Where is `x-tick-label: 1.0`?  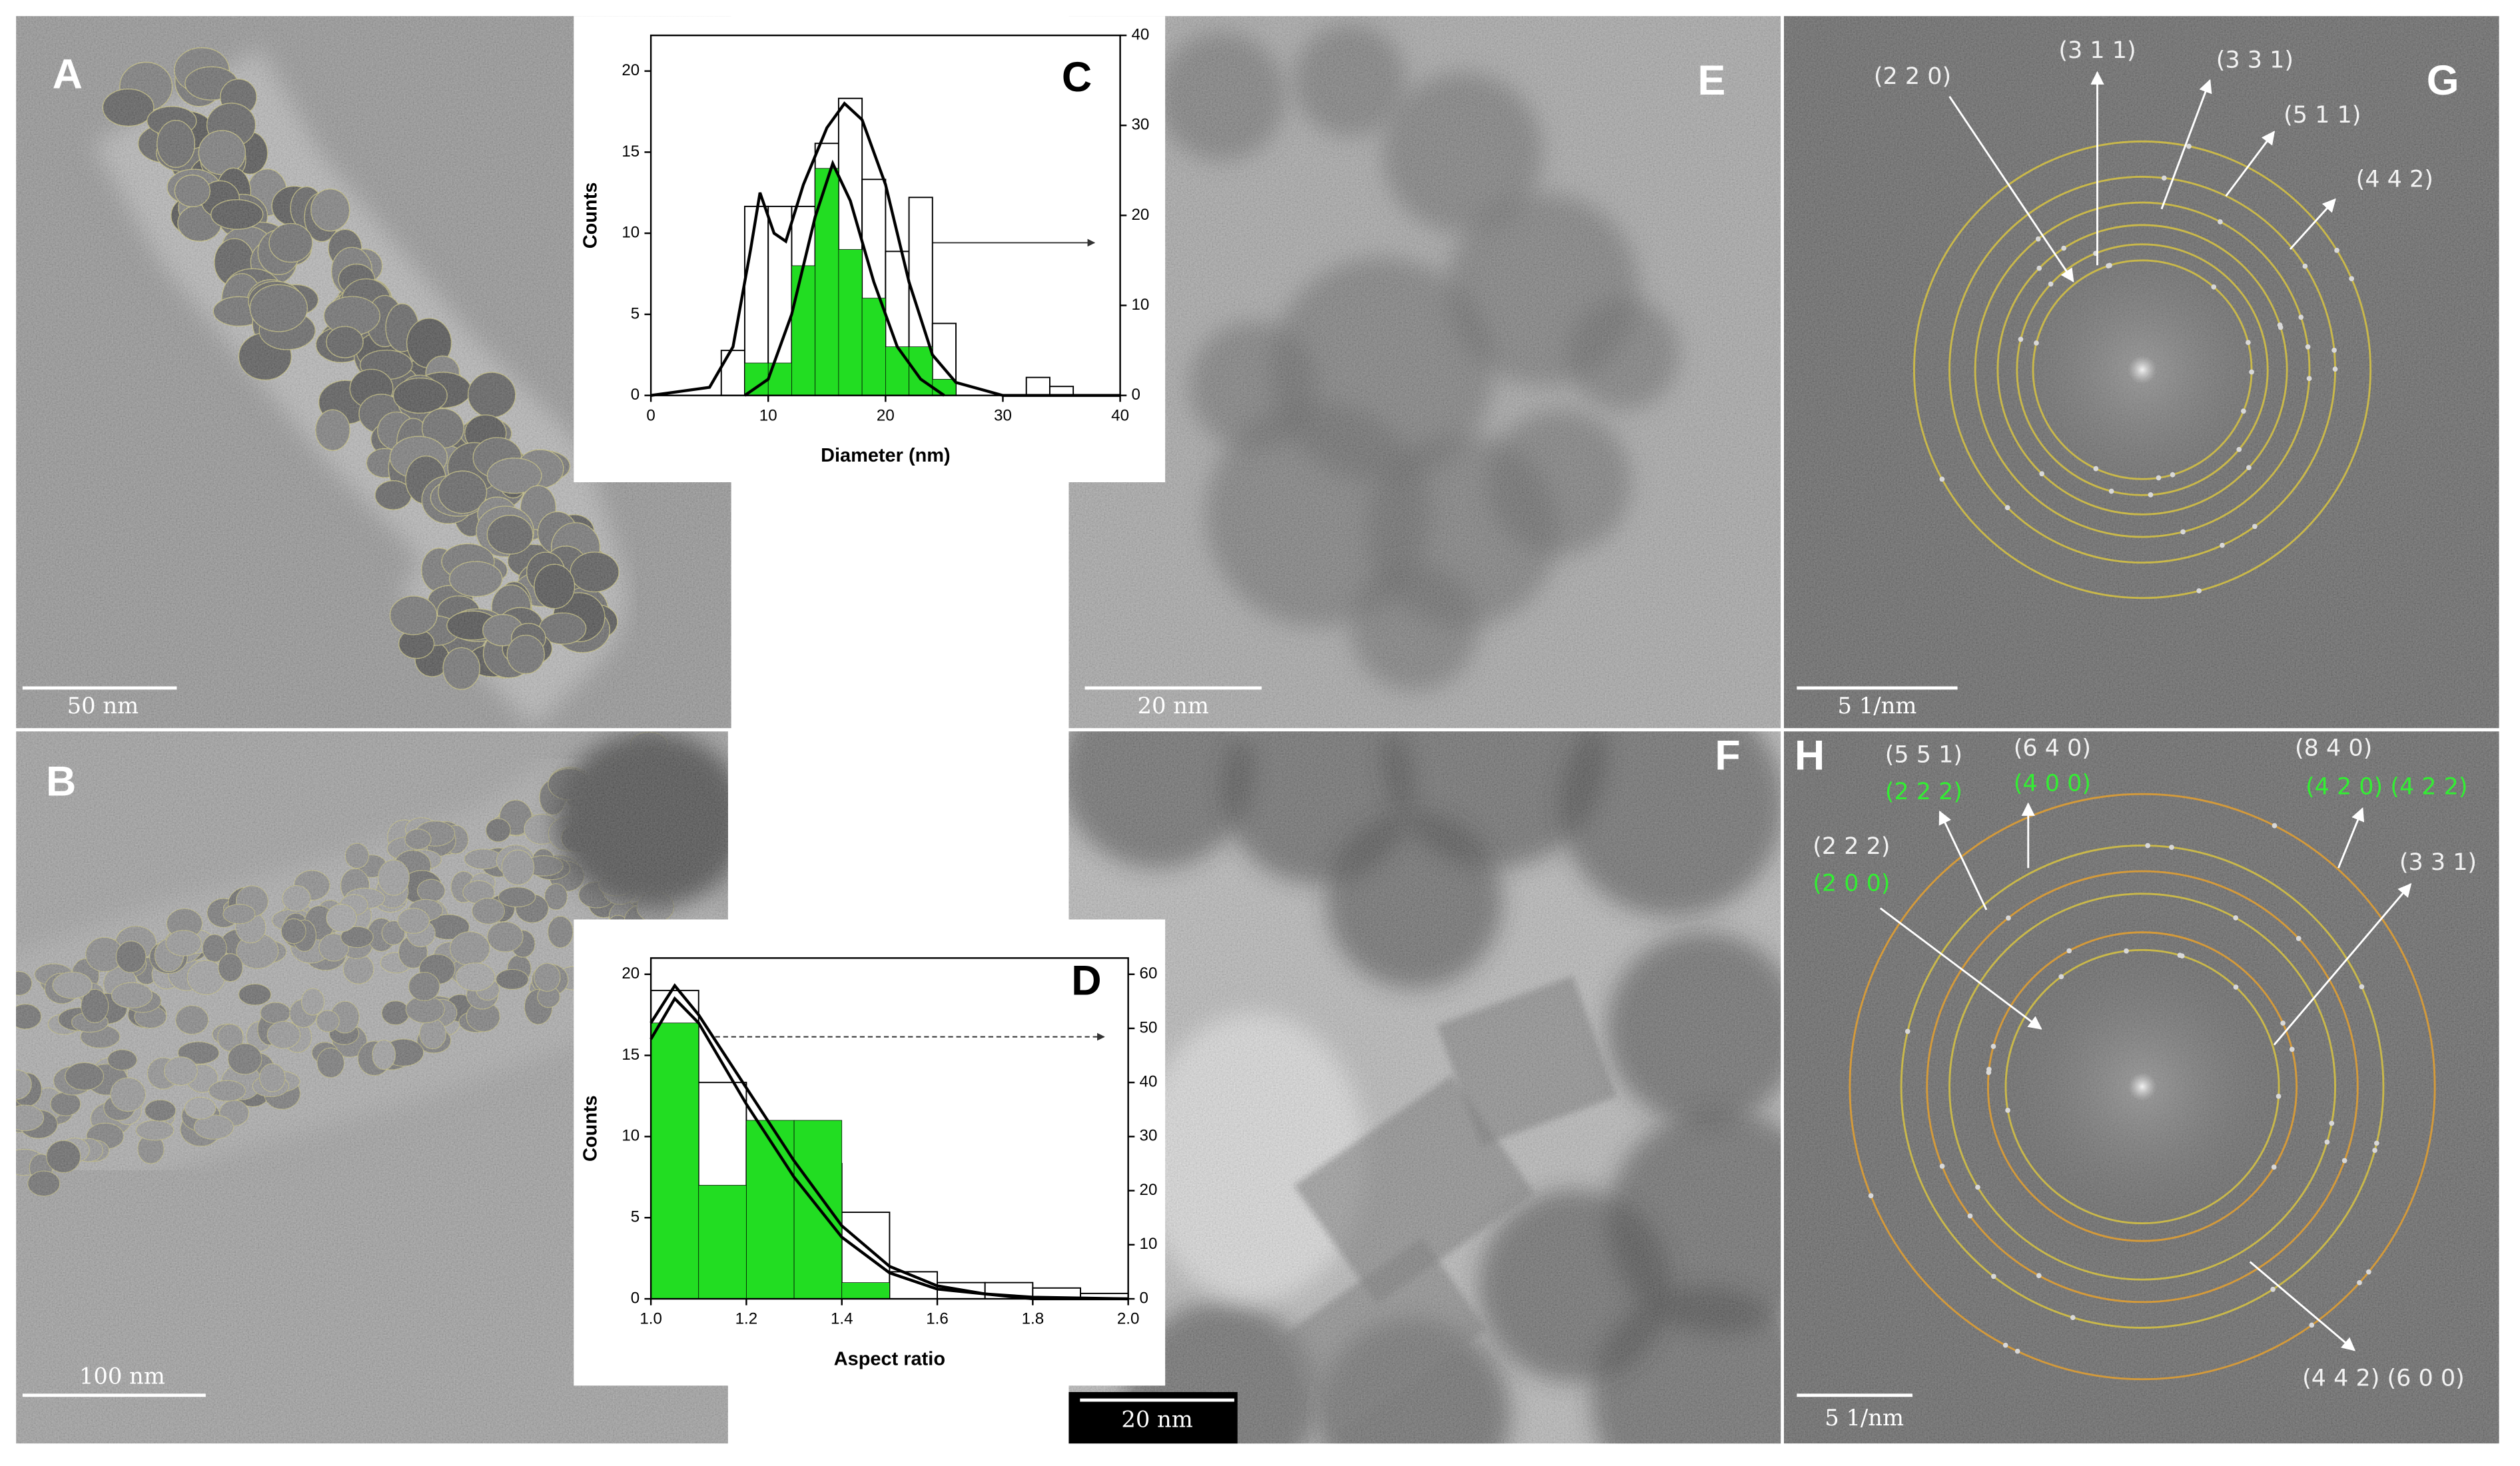 x-tick-label: 1.0 is located at coordinates (650, 1319).